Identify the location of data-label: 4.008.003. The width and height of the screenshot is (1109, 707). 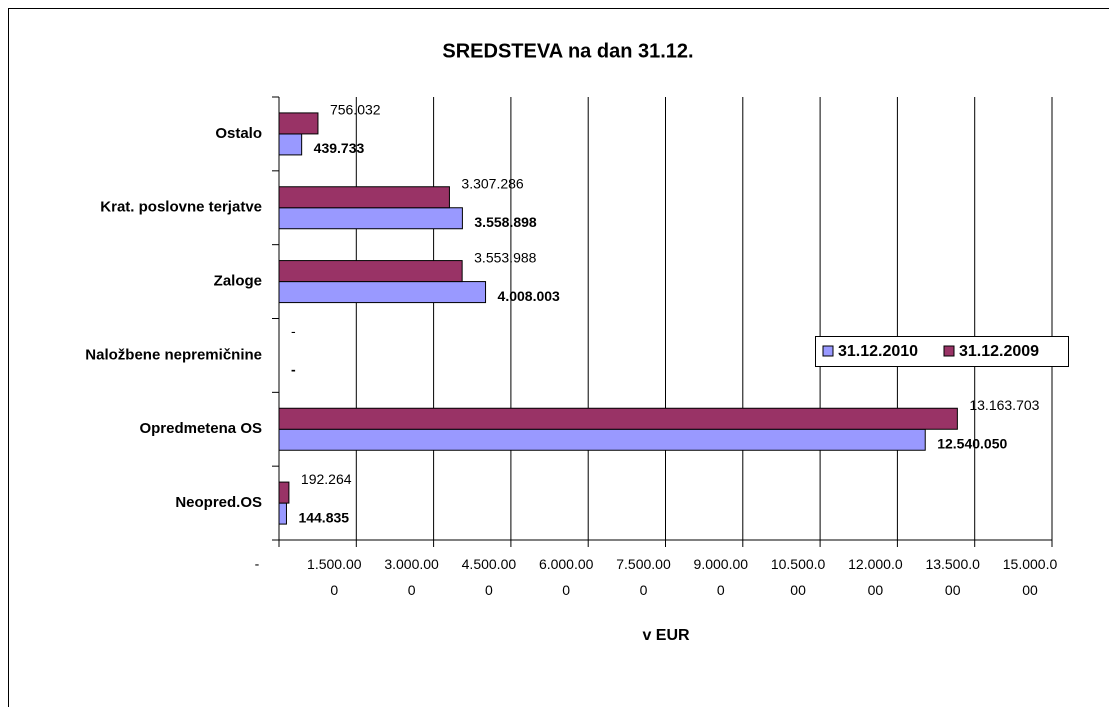
(529, 296).